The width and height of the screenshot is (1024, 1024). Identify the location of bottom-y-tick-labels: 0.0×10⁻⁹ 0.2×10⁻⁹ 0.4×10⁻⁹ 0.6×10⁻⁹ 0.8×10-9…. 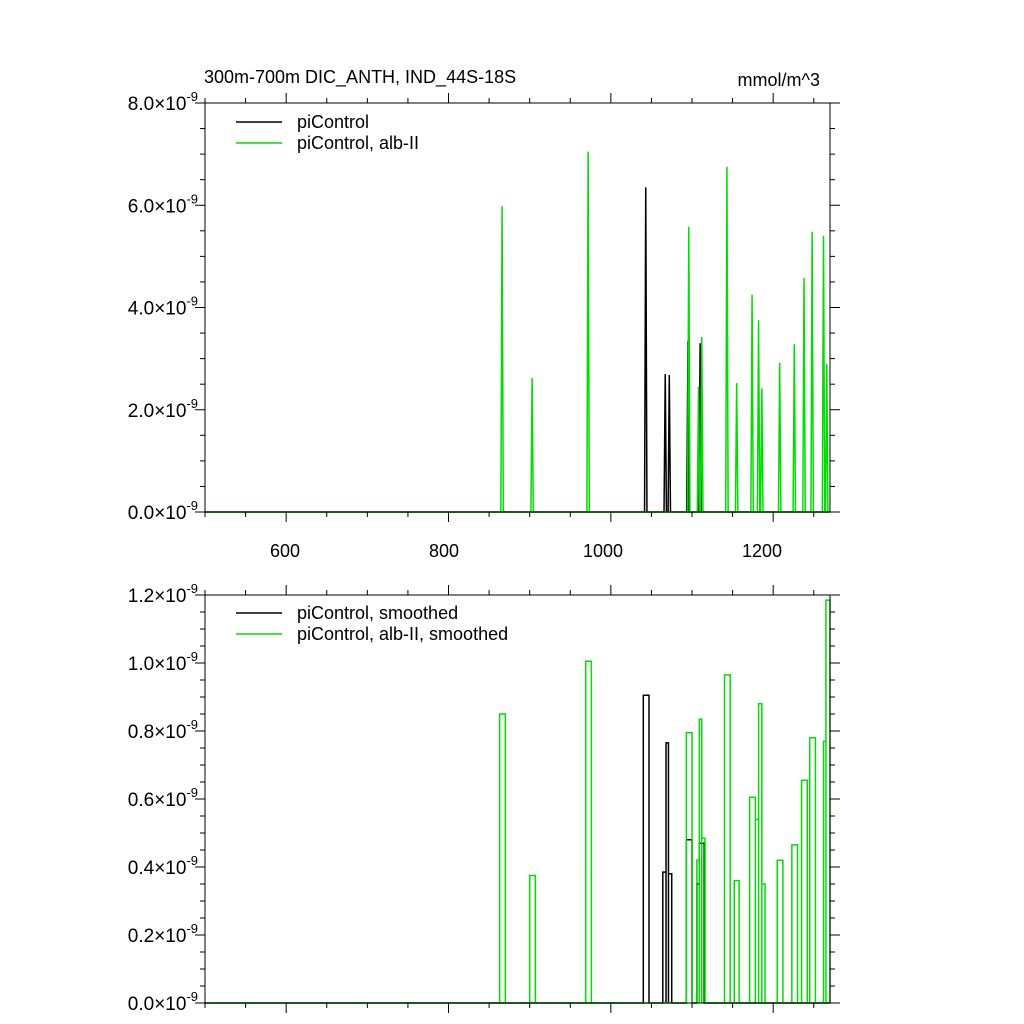
(163, 798).